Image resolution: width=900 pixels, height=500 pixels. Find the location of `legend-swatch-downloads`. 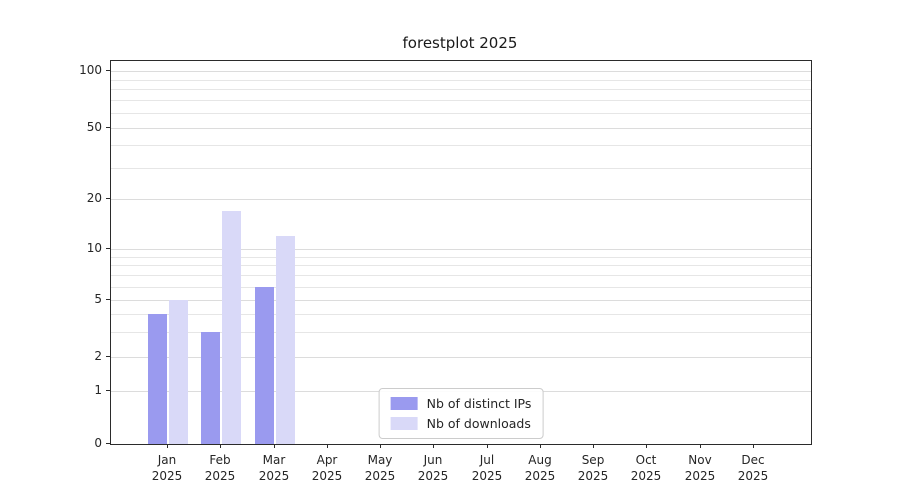

legend-swatch-downloads is located at coordinates (404, 423).